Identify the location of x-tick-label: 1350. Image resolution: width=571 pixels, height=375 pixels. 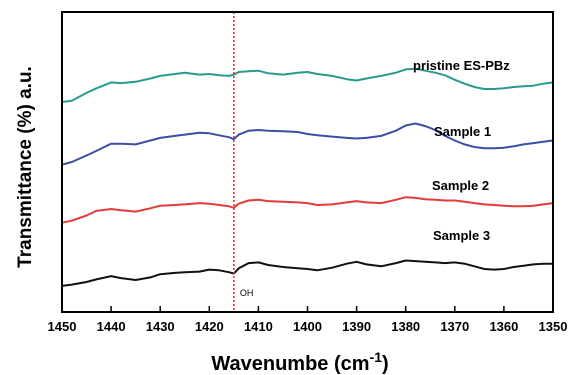
(553, 326).